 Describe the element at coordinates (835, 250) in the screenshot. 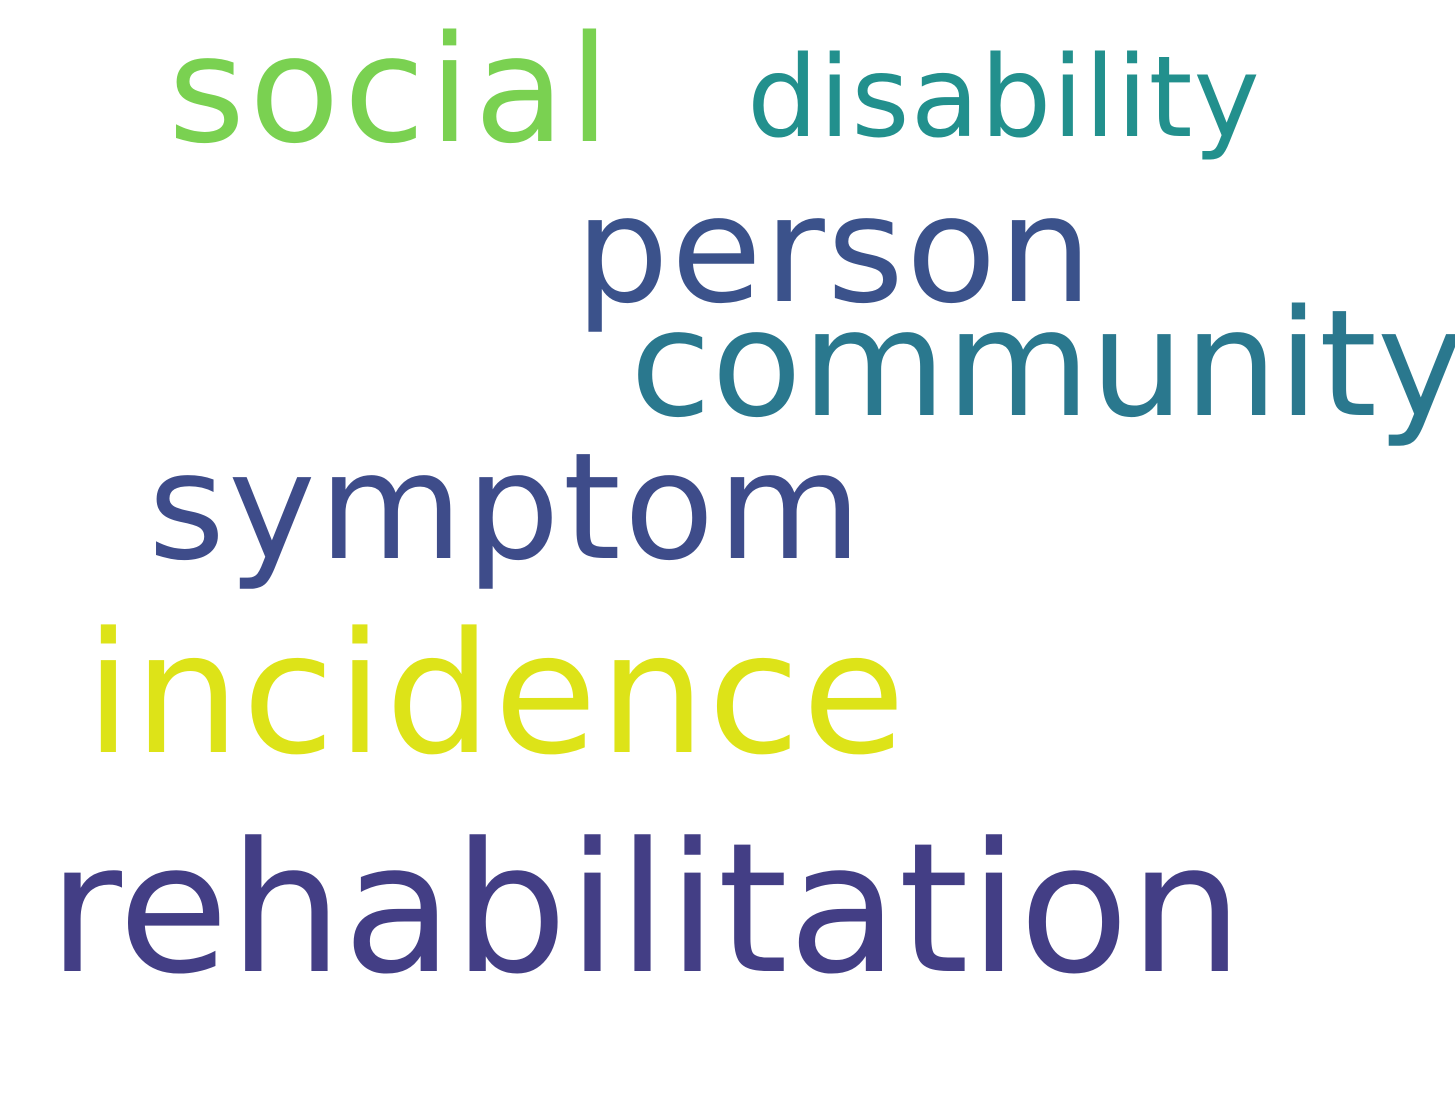

I see `word-person: person` at that location.